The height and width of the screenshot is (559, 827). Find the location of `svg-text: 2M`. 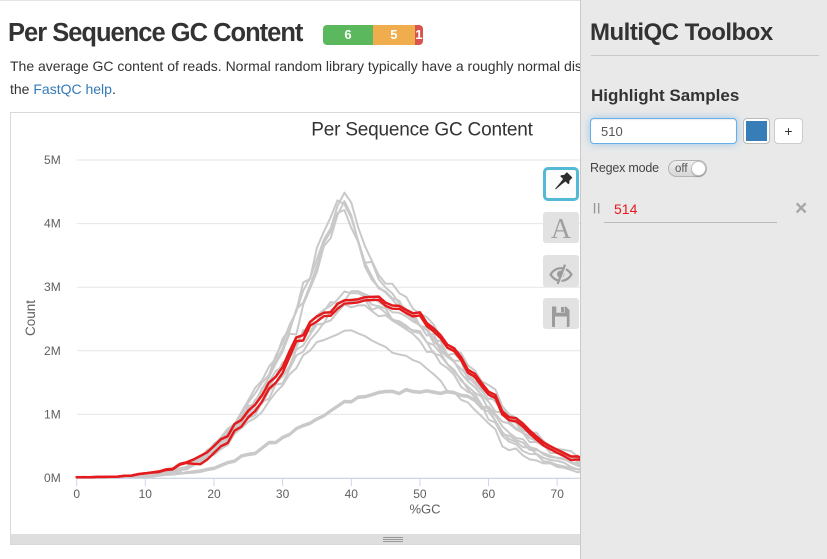

svg-text: 2M is located at coordinates (52, 351).